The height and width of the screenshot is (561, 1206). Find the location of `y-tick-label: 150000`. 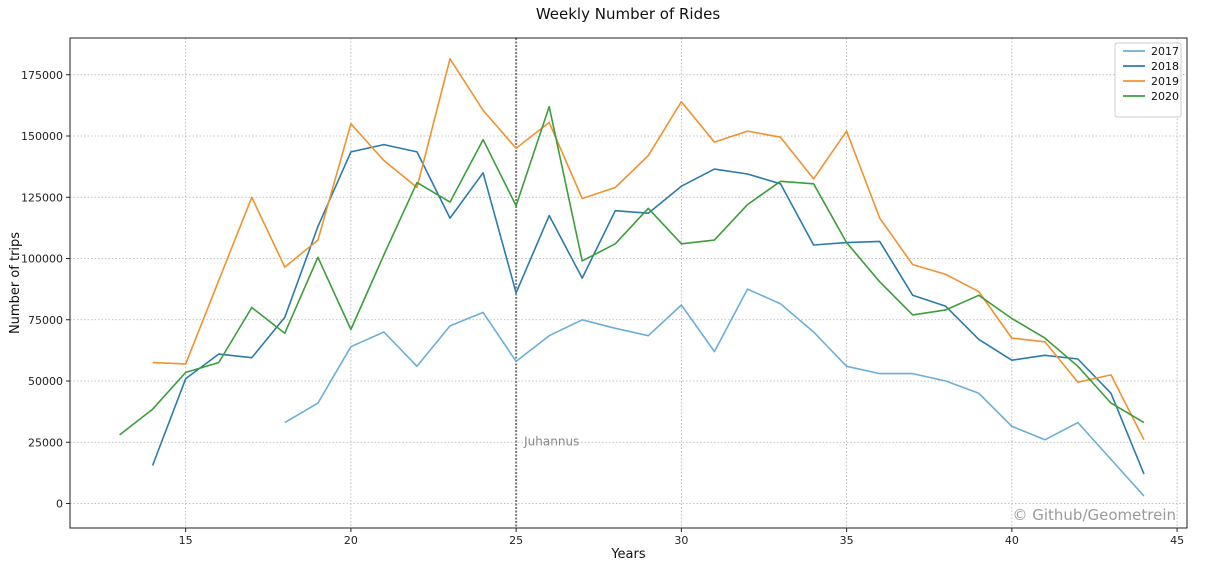

y-tick-label: 150000 is located at coordinates (42, 136).